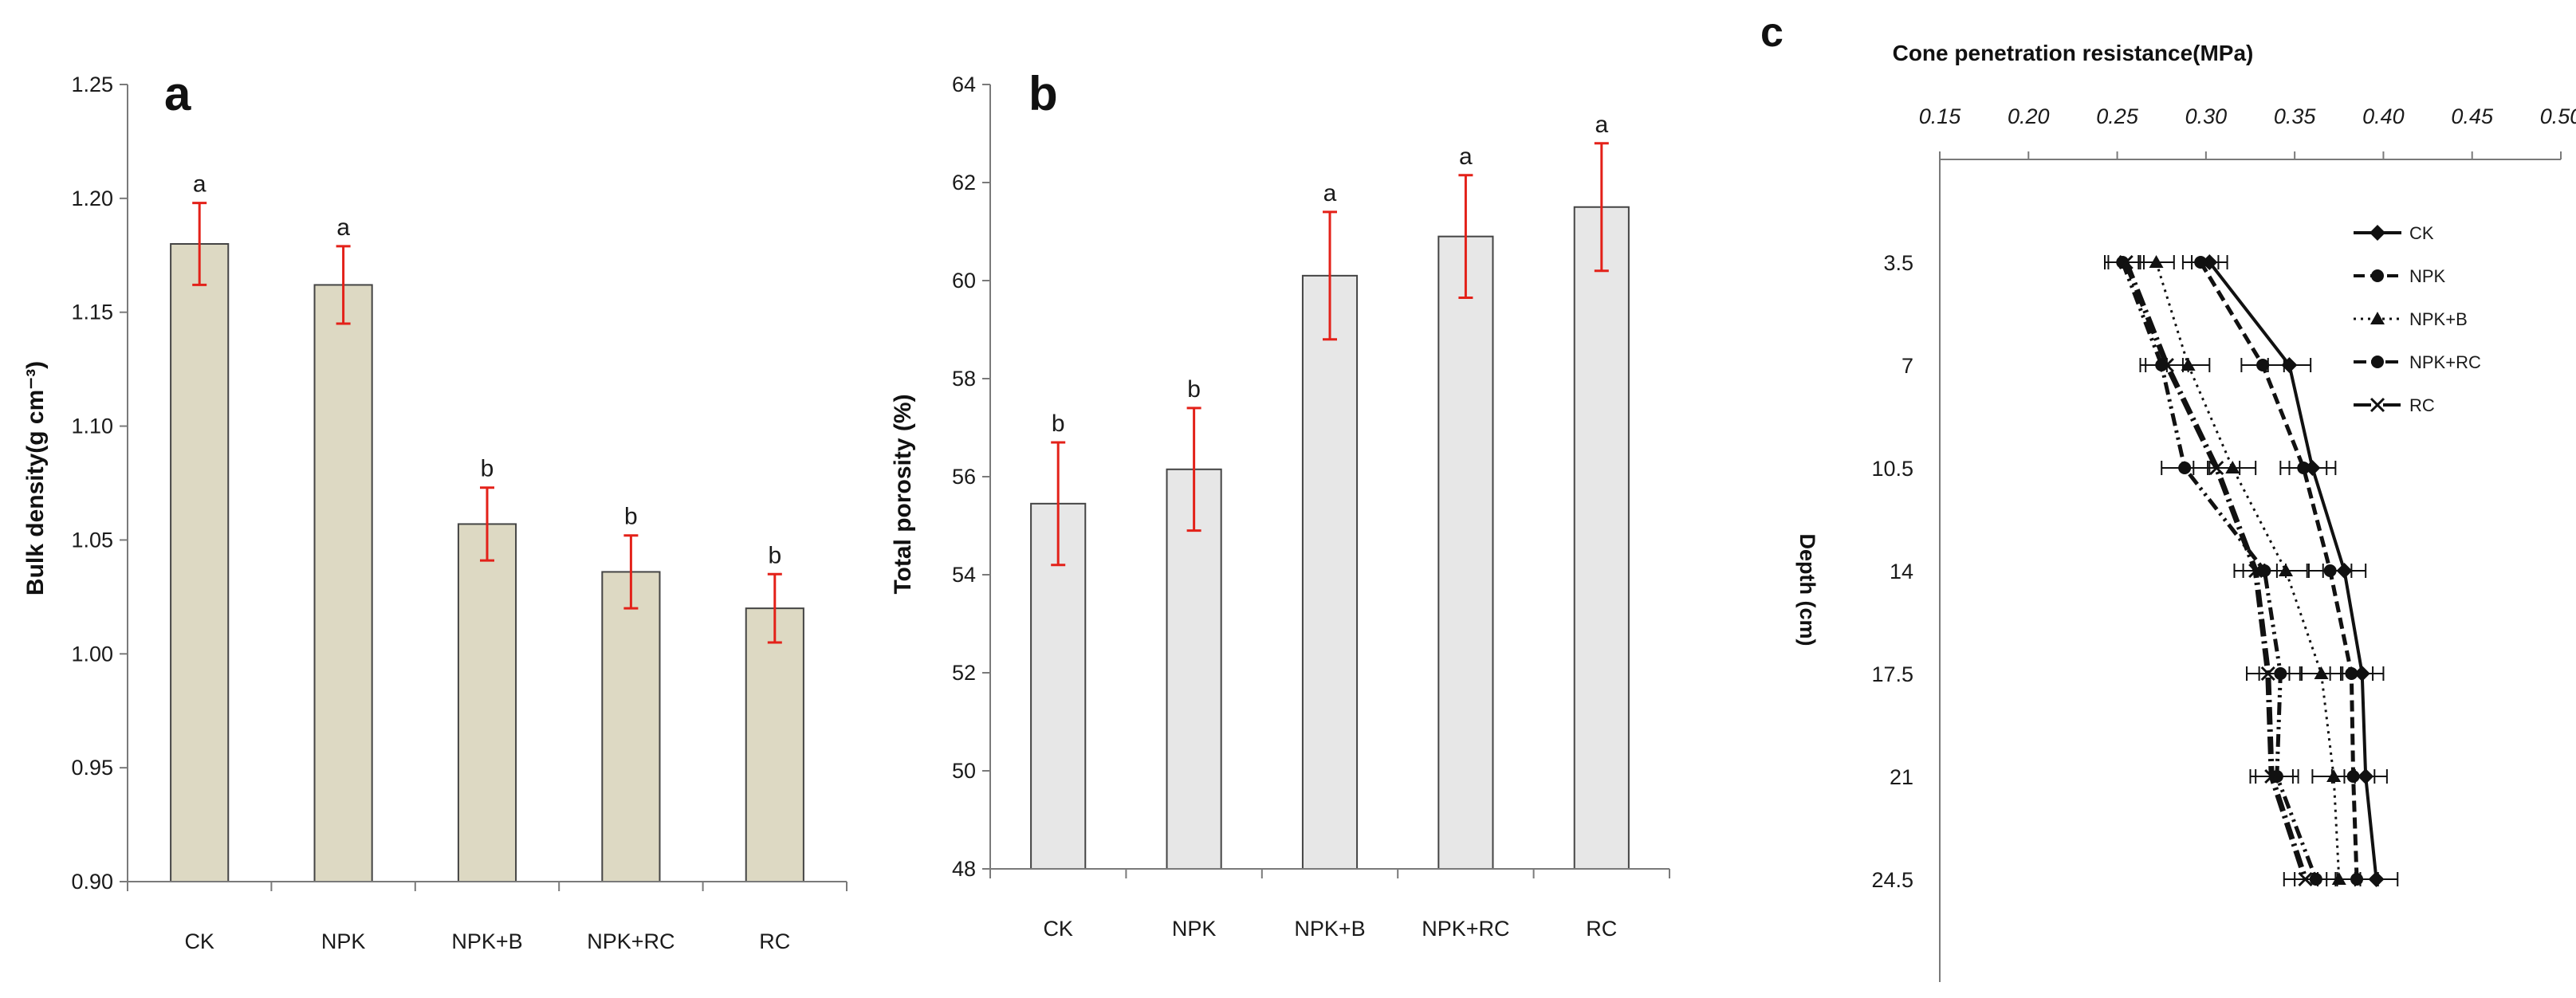 This screenshot has width=2576, height=998. I want to click on x-tick-label: 0.30, so click(2206, 116).